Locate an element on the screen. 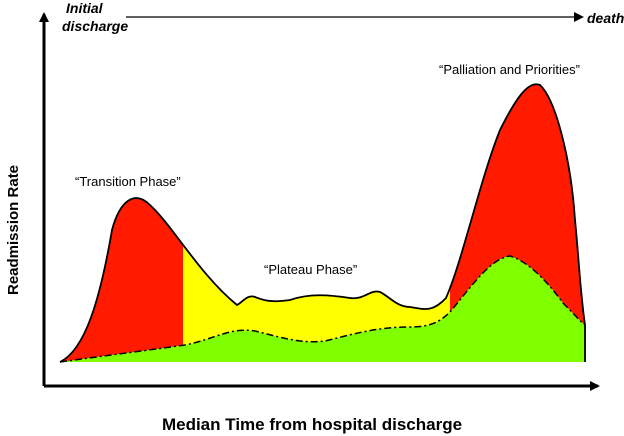 Image resolution: width=624 pixels, height=436 pixels. palliation-phase-label: “Palliation and Priorities” is located at coordinates (509, 69).